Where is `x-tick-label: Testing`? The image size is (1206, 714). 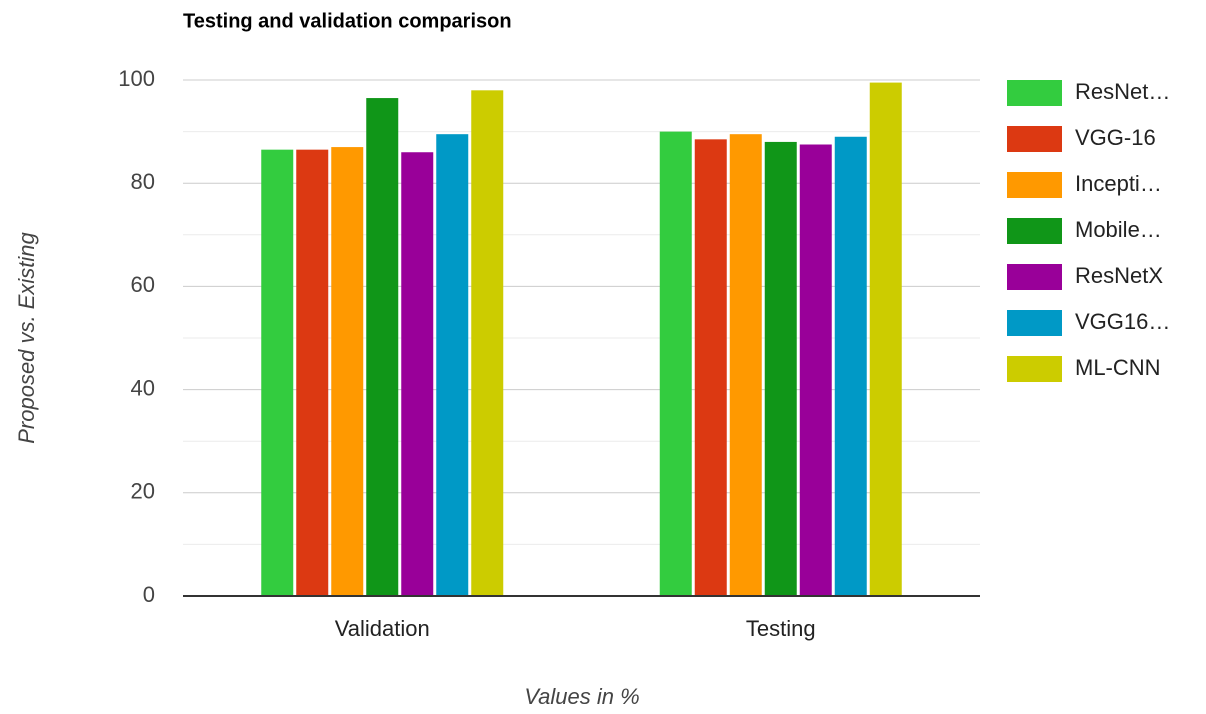 x-tick-label: Testing is located at coordinates (781, 628).